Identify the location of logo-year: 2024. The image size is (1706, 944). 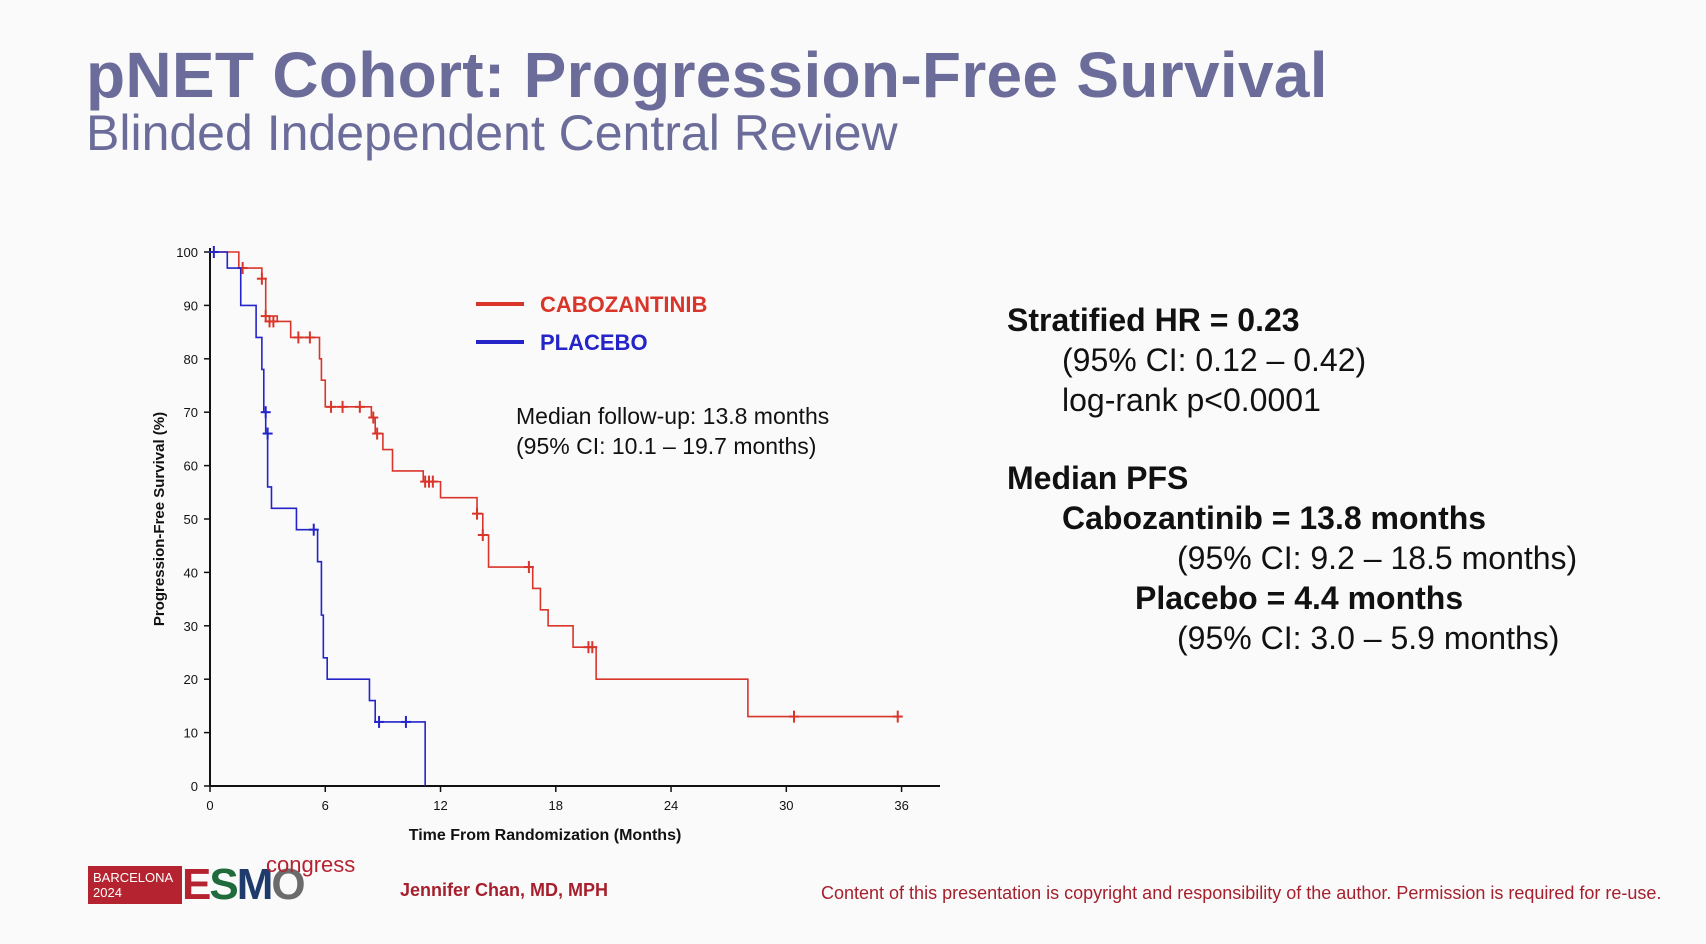
(107, 892).